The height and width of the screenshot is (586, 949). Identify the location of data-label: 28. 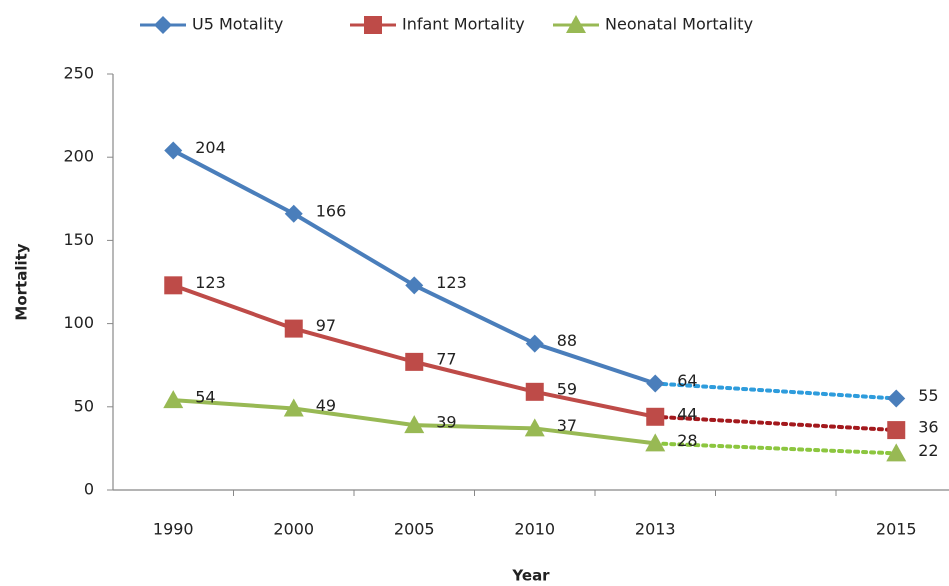
(687, 440).